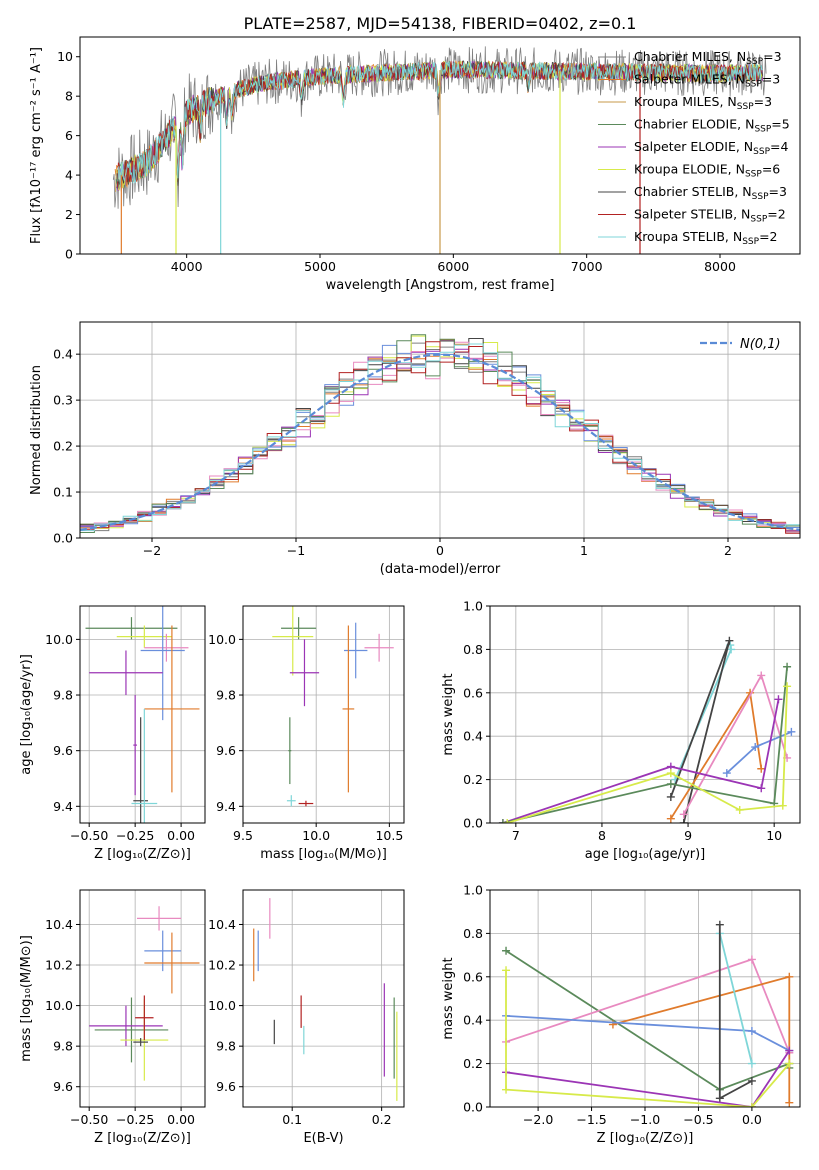  What do you see at coordinates (296, 550) in the screenshot?
I see `x-tick-label: −1` at bounding box center [296, 550].